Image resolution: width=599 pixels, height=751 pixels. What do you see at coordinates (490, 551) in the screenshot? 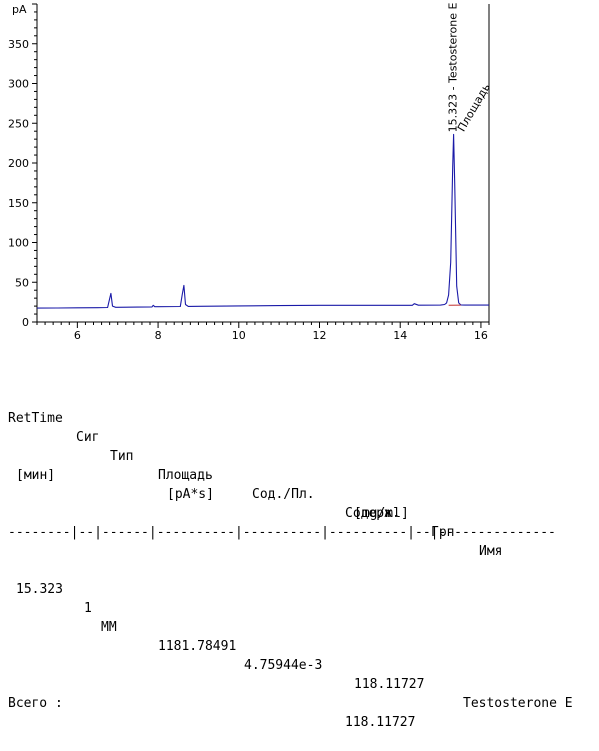
I see `col-header-name: Имя` at bounding box center [490, 551].